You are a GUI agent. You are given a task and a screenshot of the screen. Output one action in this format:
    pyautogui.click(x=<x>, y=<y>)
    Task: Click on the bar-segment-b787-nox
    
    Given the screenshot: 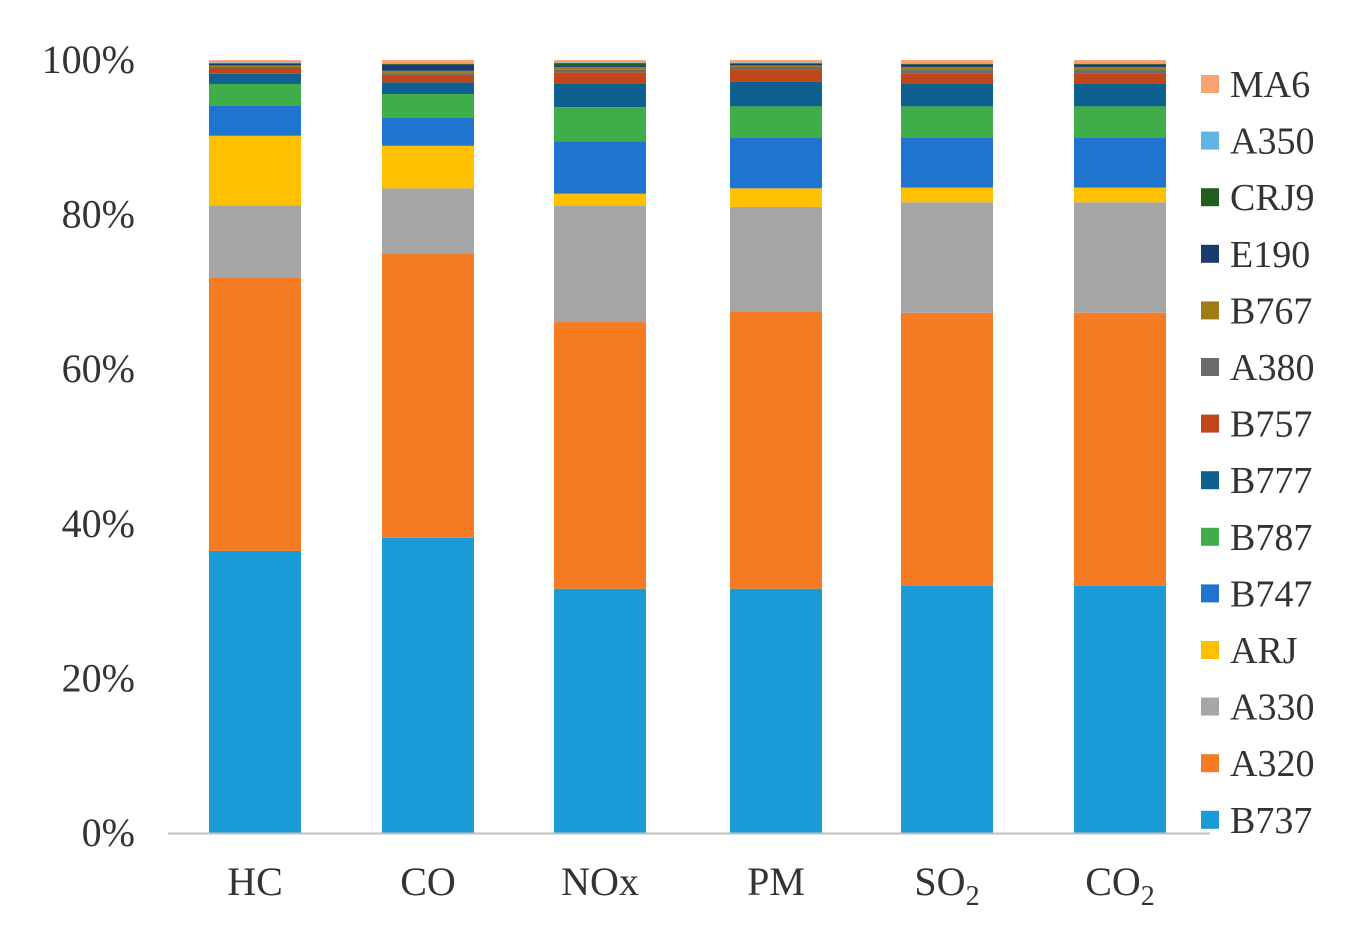 What is the action you would take?
    pyautogui.click(x=600, y=124)
    